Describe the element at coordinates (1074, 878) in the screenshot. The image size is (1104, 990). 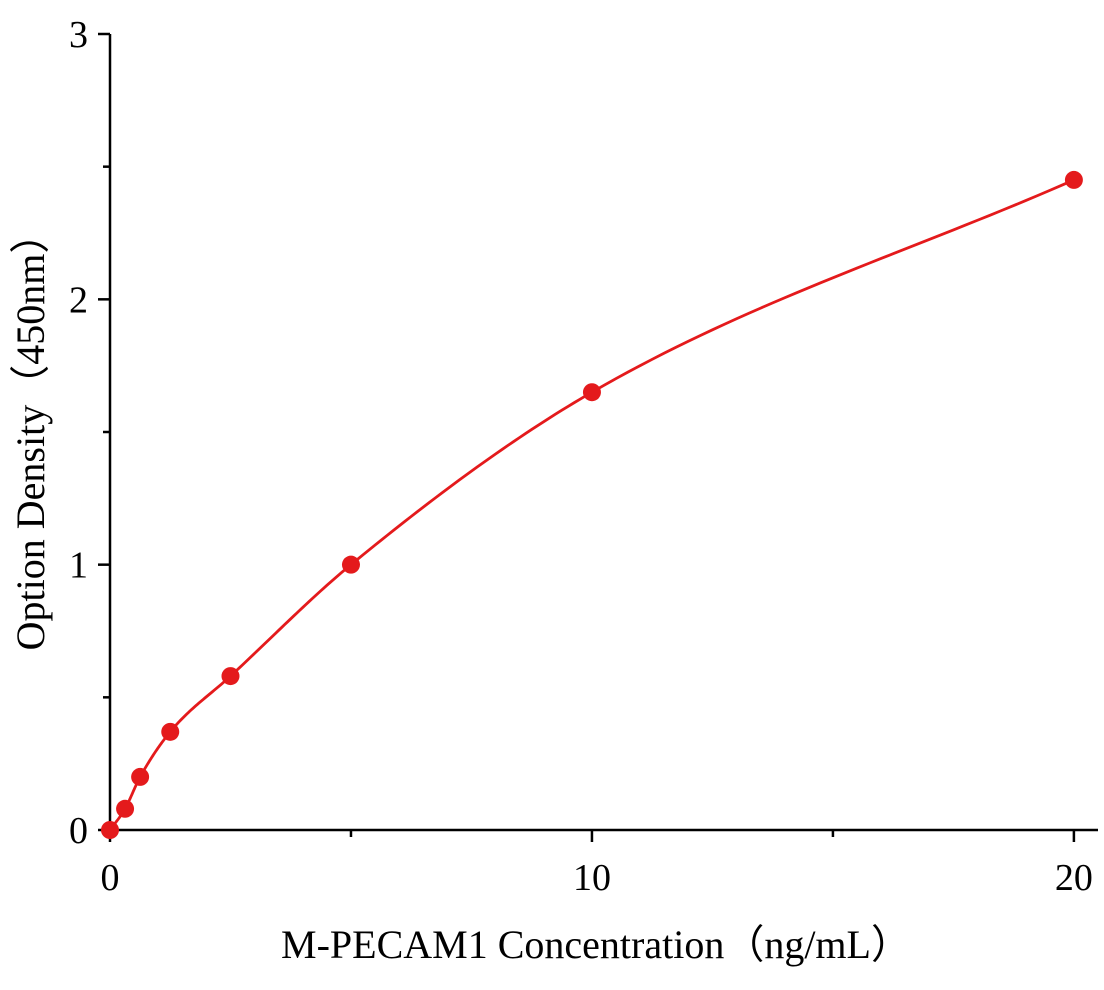
I see `x-tick-label: 20` at that location.